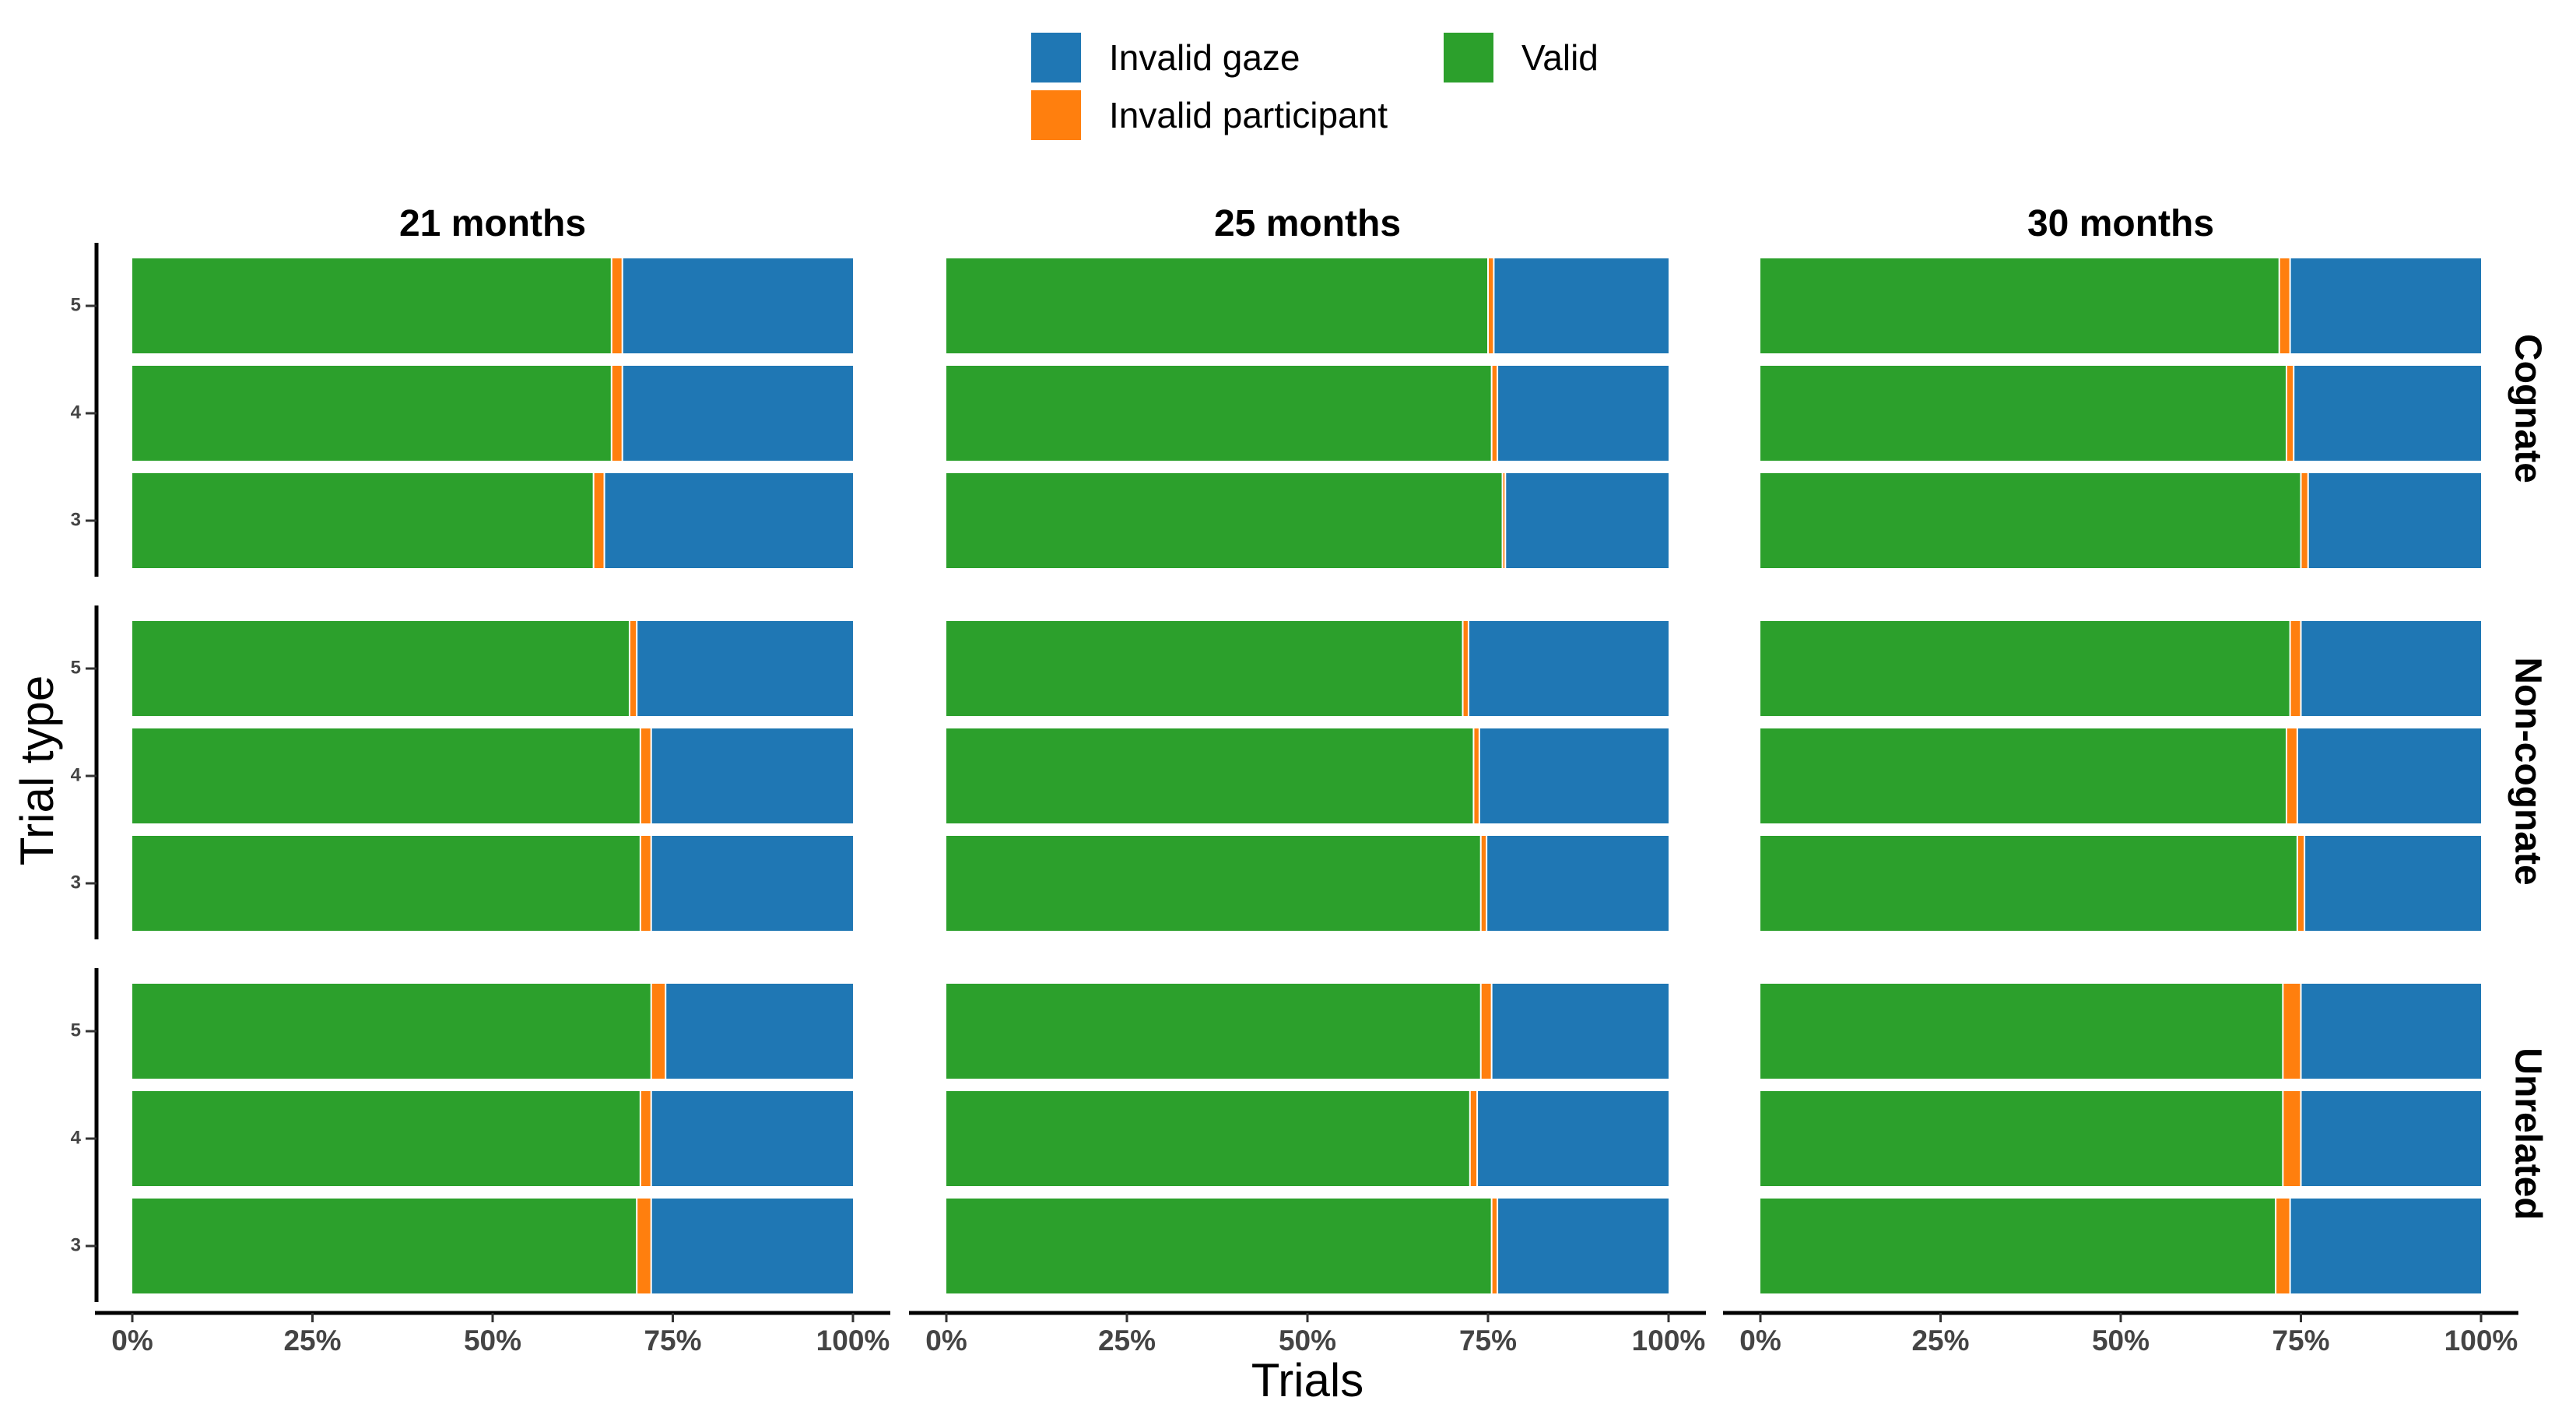 Image resolution: width=2576 pixels, height=1425 pixels. I want to click on legend-item-invalid-gaze: Invalid gaze, so click(1166, 57).